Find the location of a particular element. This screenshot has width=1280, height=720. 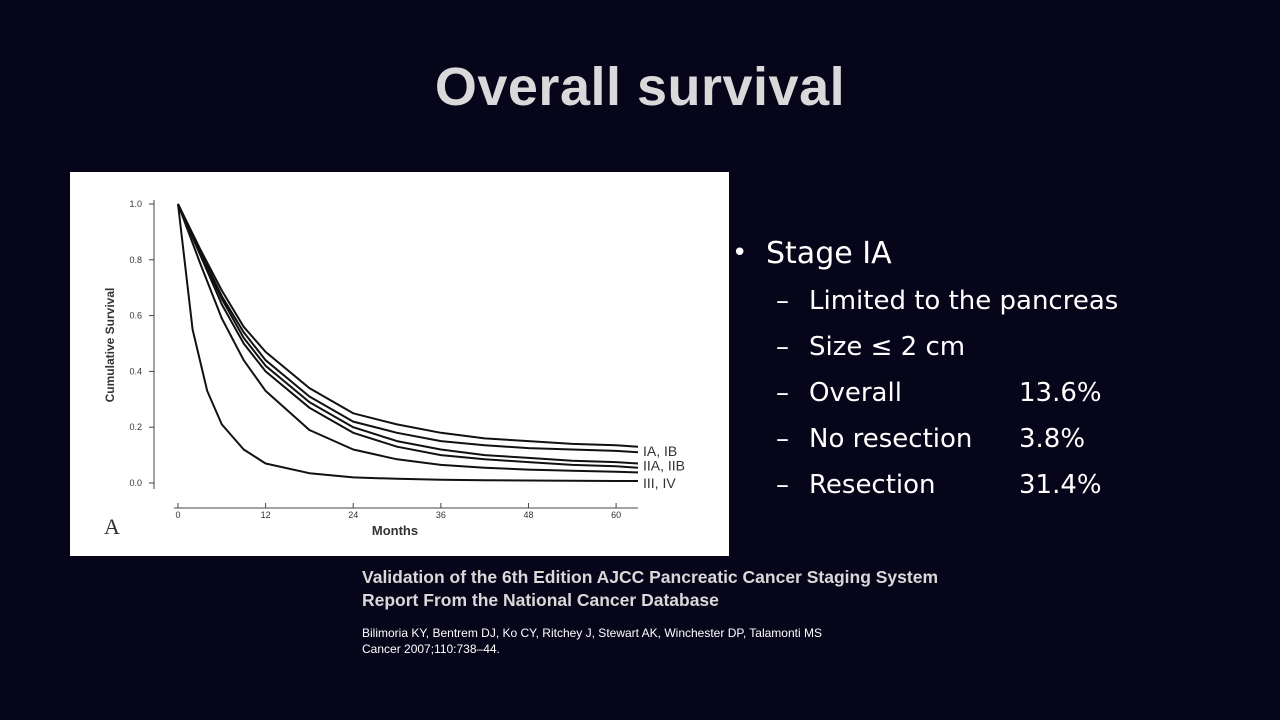

curve-group-label-1: IA, IB is located at coordinates (660, 451).